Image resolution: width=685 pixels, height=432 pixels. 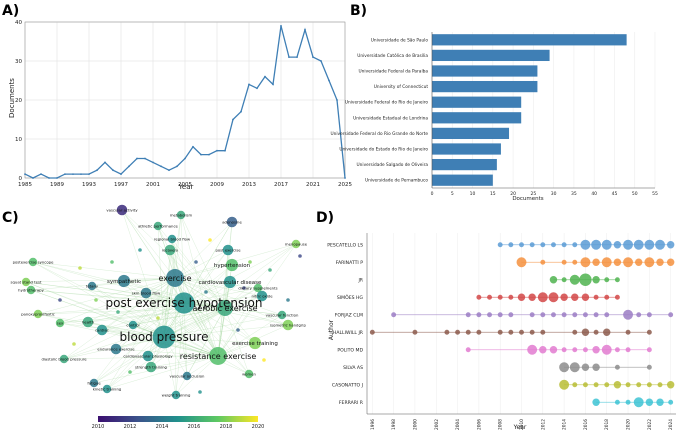 I want to click on panel-a-x-tick-label: 1993, so click(x=89, y=185).